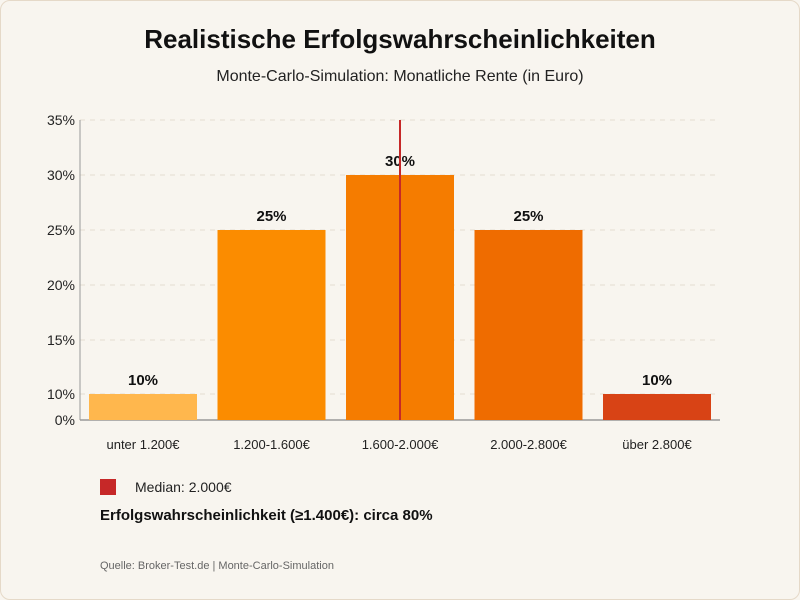  Describe the element at coordinates (183, 487) in the screenshot. I see `legend-label-median: Median: 2.000€` at that location.